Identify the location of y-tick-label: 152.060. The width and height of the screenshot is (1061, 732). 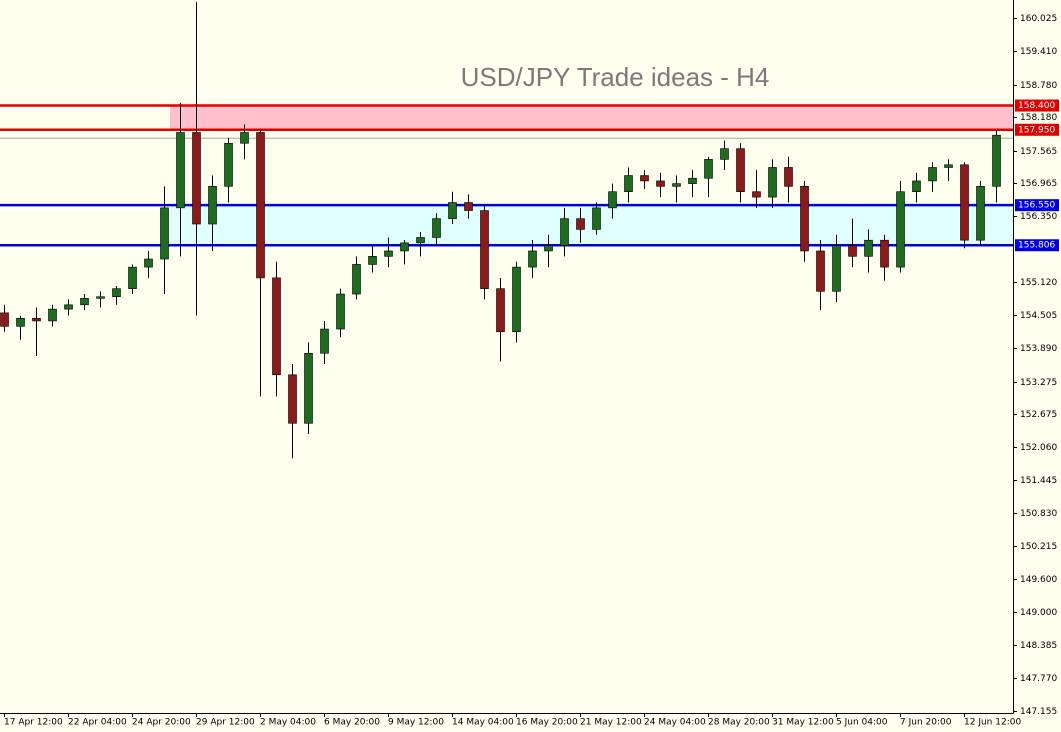
(1038, 448).